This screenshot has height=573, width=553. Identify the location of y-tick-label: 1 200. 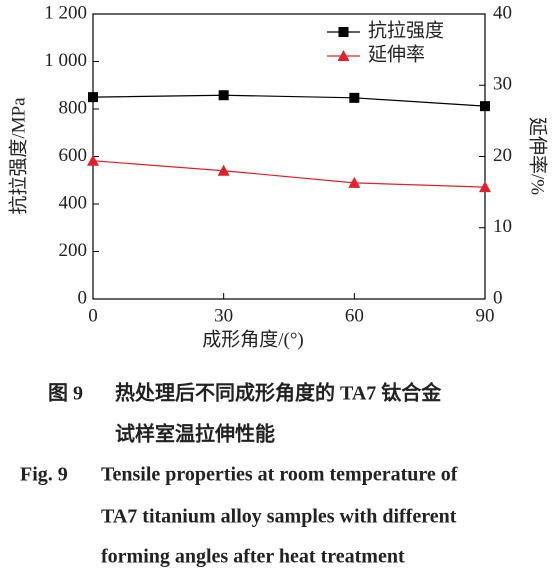
(65, 12).